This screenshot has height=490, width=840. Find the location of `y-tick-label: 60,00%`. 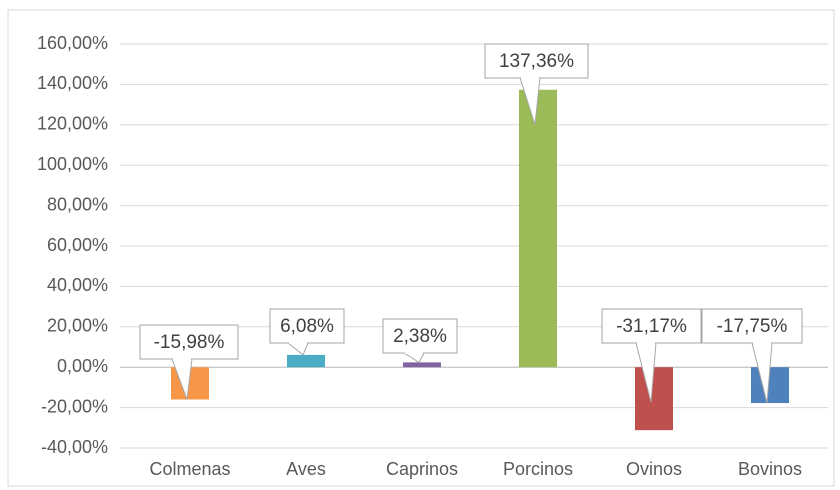

y-tick-label: 60,00% is located at coordinates (77, 245).